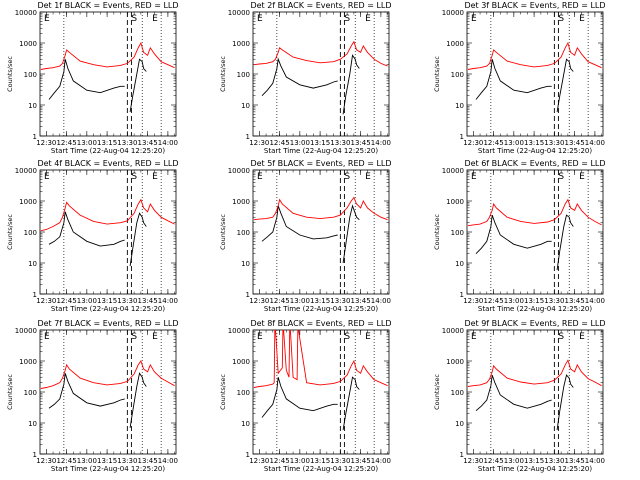 The height and width of the screenshot is (480, 640). I want to click on panel-title: Det 3f BLACK = Events, RED = LLD, so click(534, 5).